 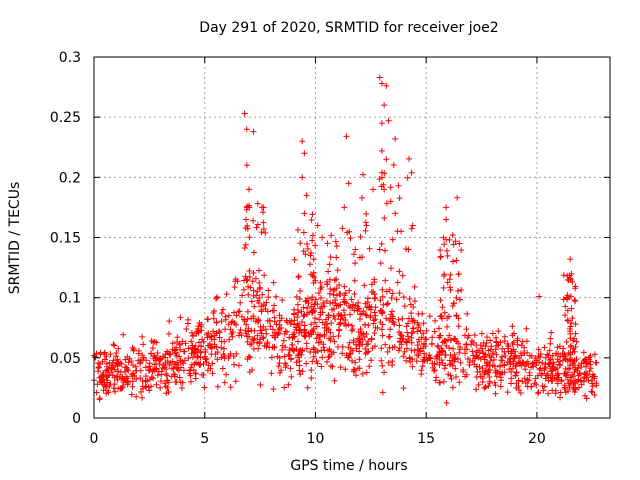 I want to click on x-axis-label: GPS time / hours, so click(x=348, y=466).